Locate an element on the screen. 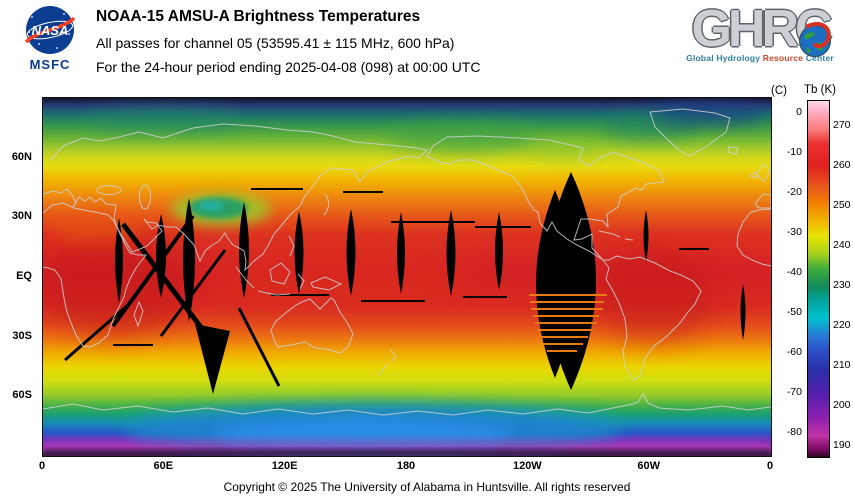 This screenshot has width=854, height=502. nasa-logo: NASA MSFC is located at coordinates (50, 38).